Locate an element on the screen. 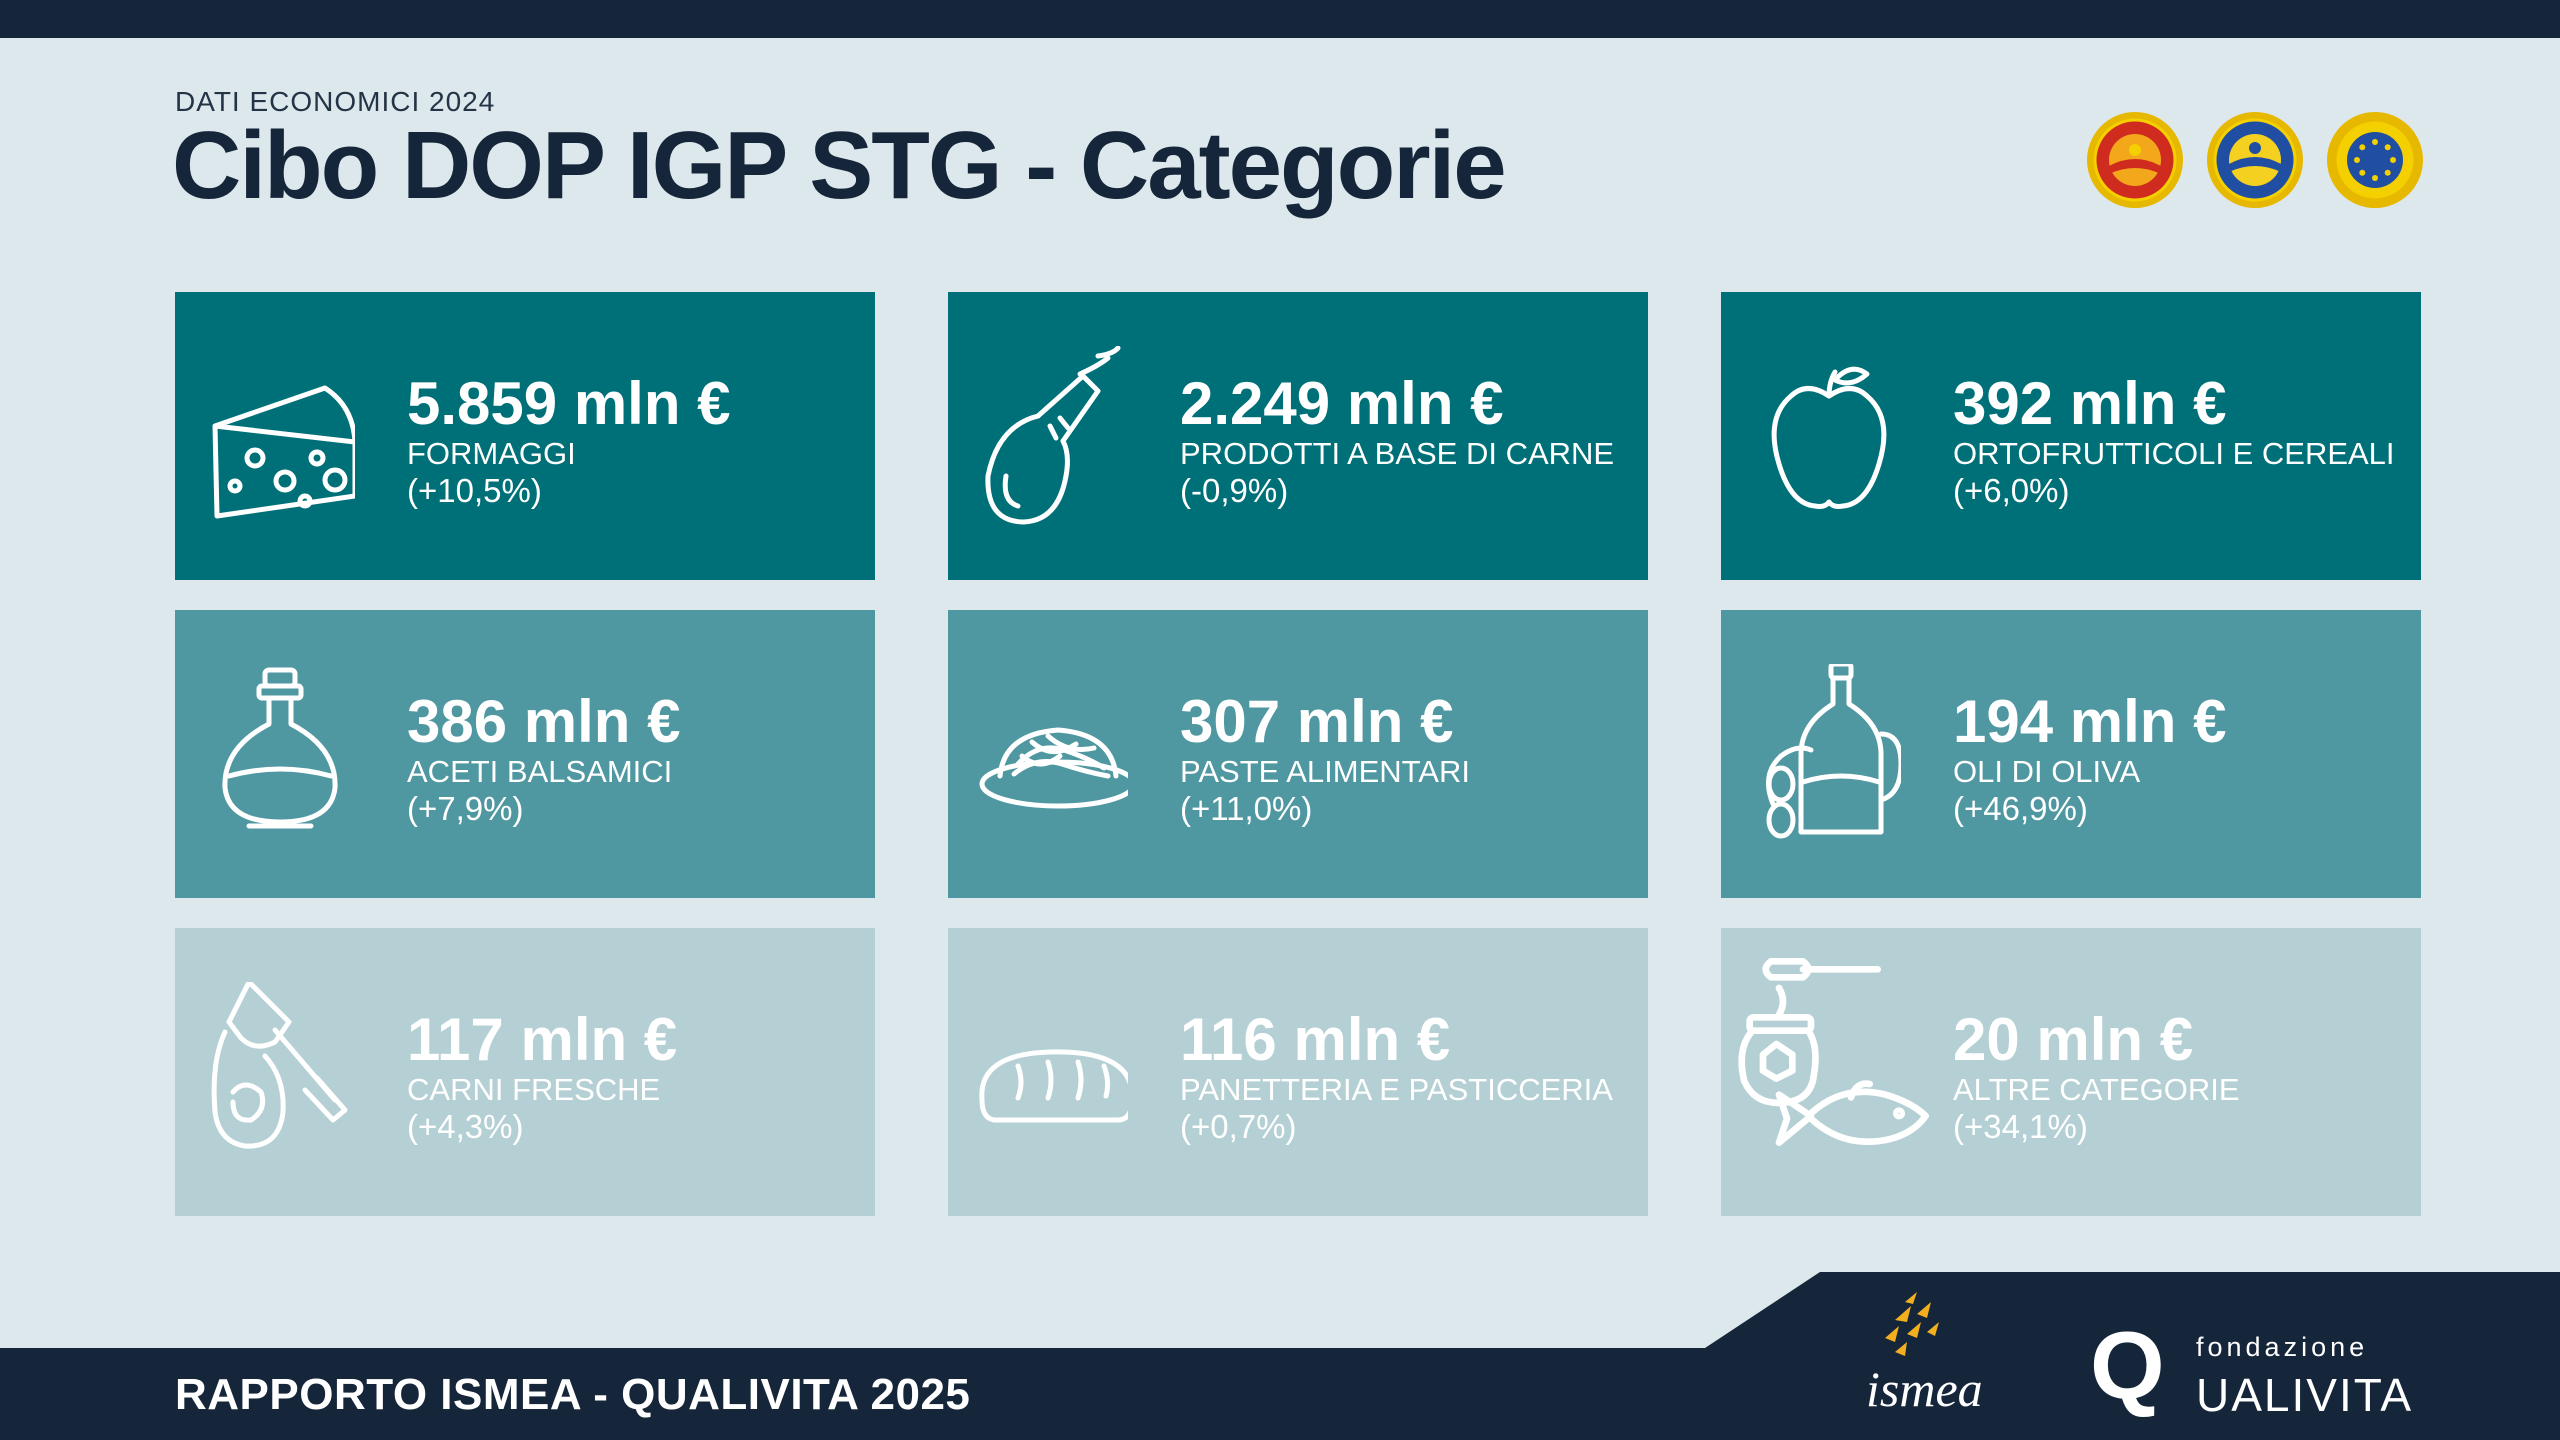 This screenshot has width=2560, height=1440. card-change: (+11,0%) is located at coordinates (1246, 808).